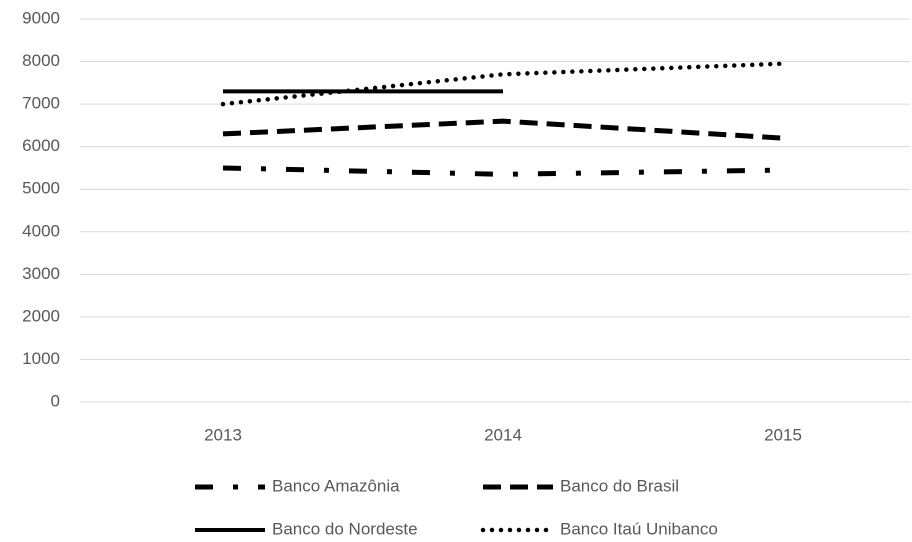 Image resolution: width=912 pixels, height=542 pixels. Describe the element at coordinates (41, 230) in the screenshot. I see `y-tick-label: 4000` at that location.